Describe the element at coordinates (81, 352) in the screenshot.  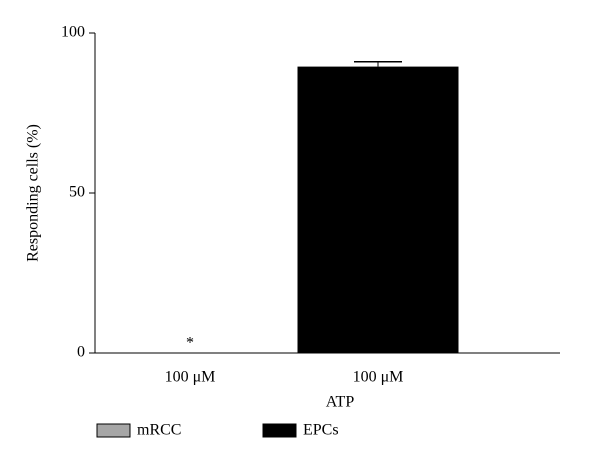
I see `y-tick-label: 0` at that location.